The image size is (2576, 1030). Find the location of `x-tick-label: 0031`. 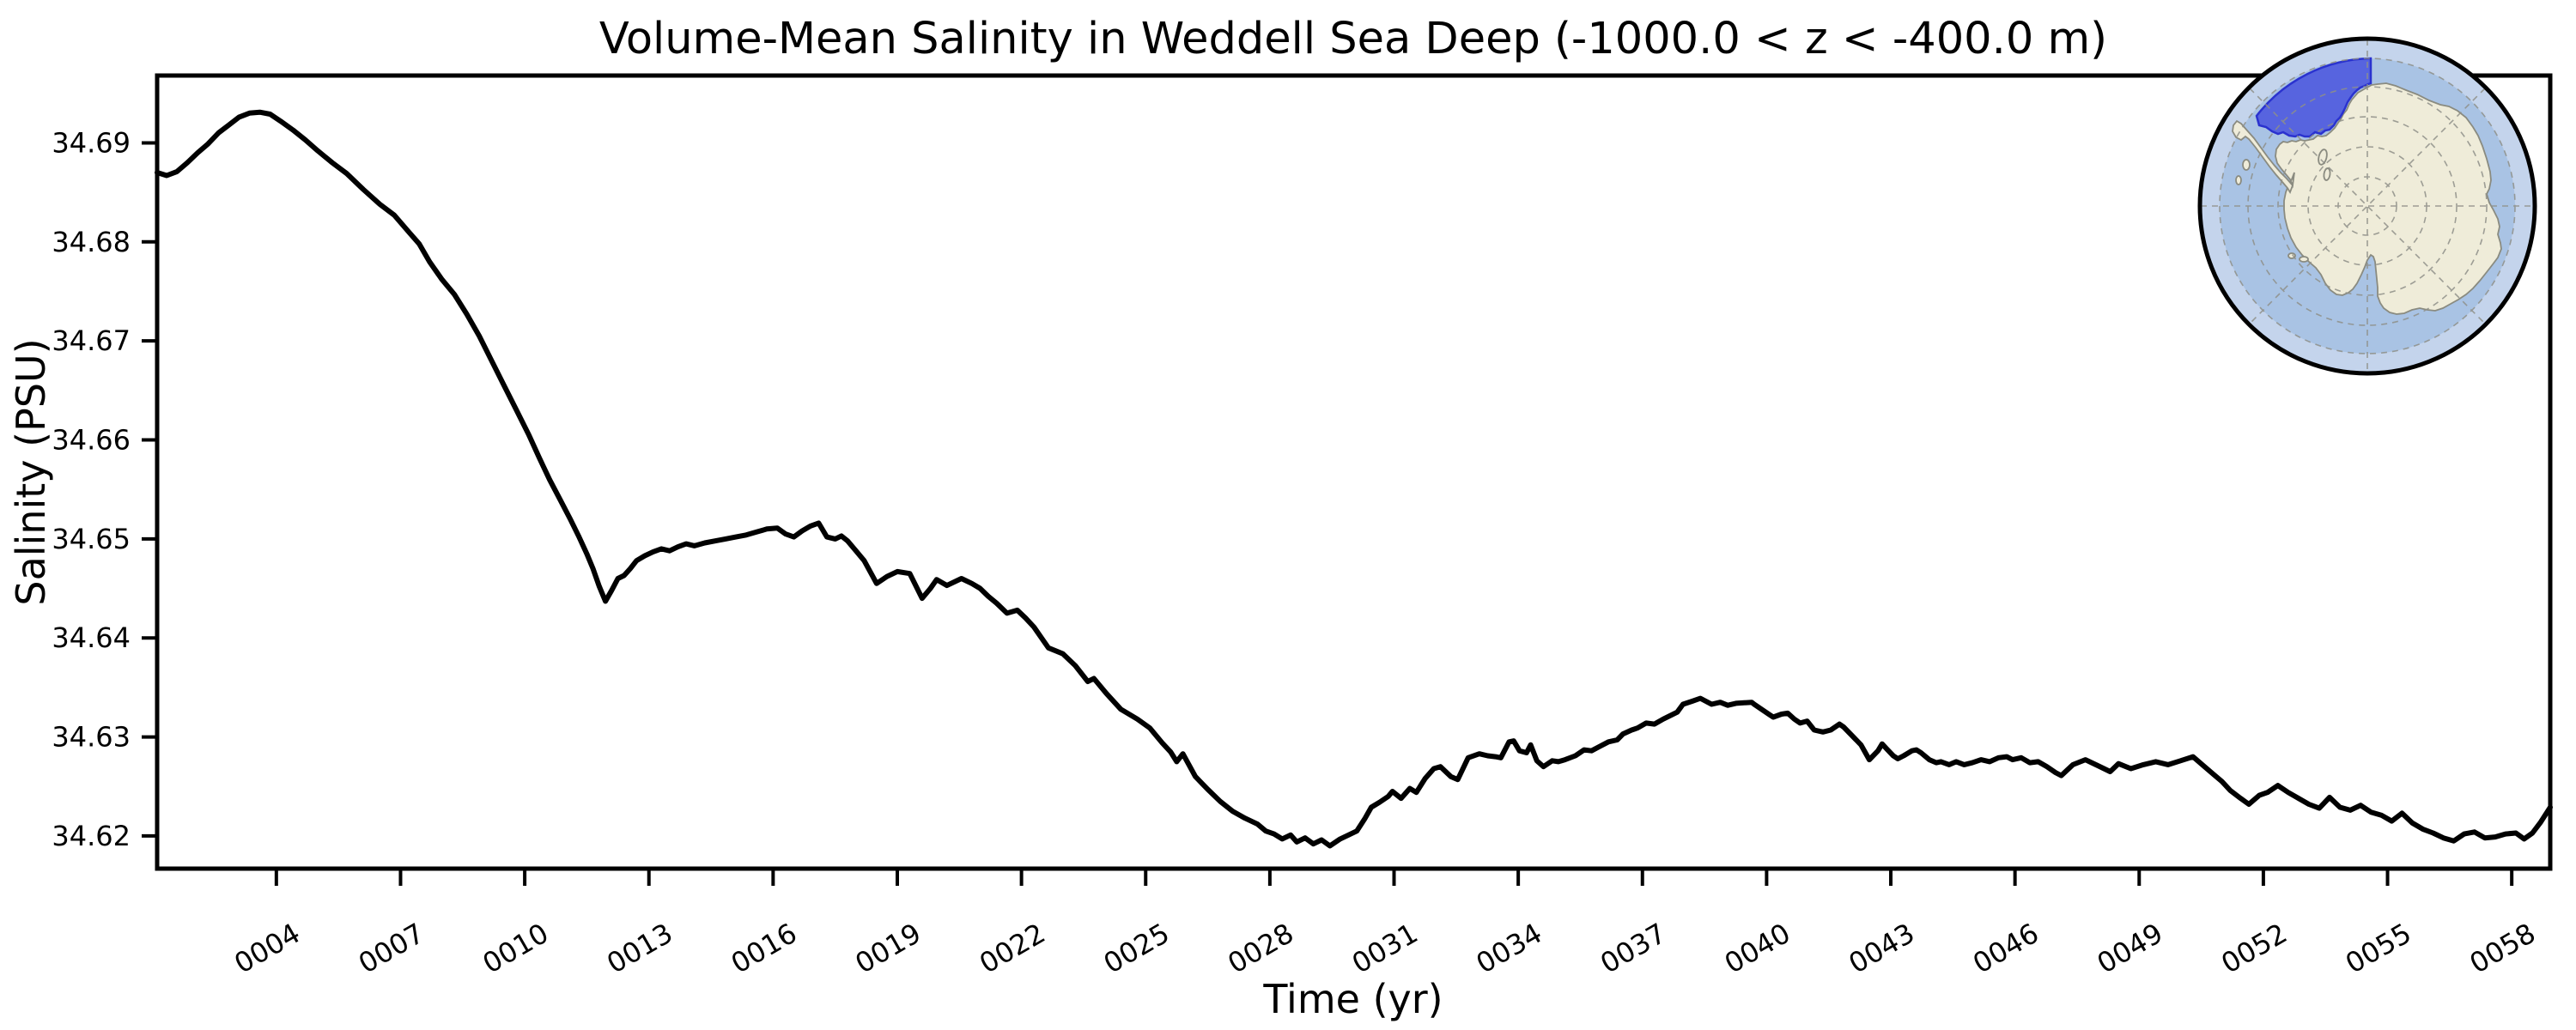

x-tick-label: 0031 is located at coordinates (1385, 948).